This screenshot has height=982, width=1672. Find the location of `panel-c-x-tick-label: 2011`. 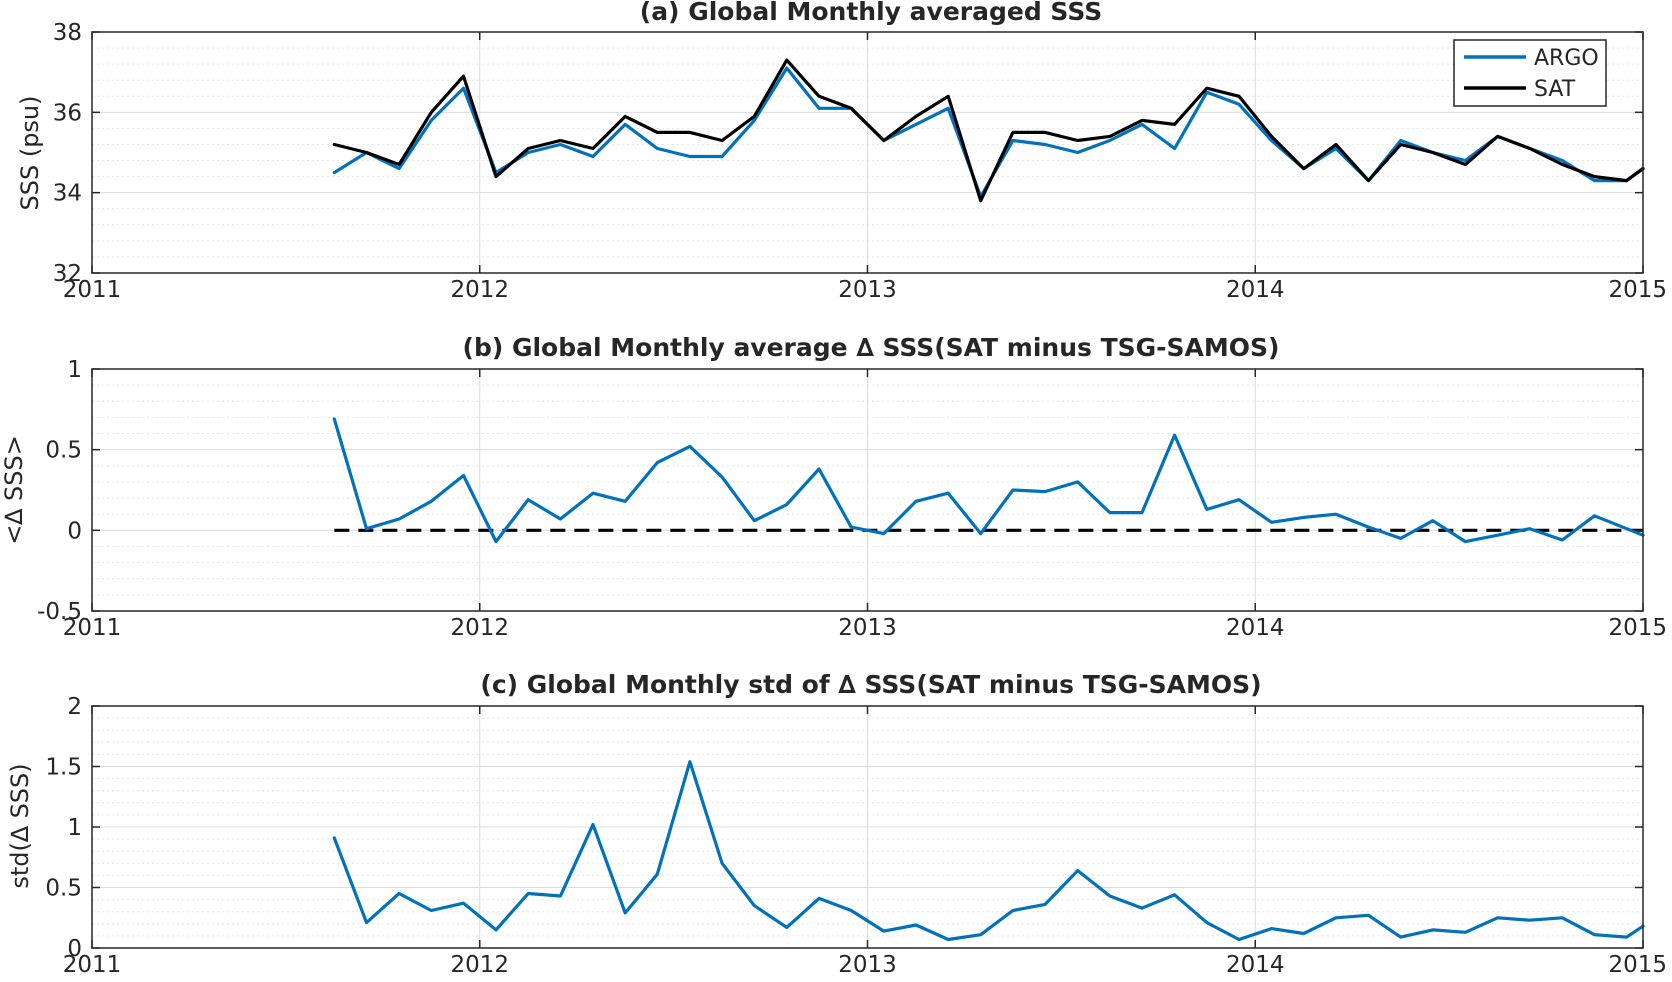

panel-c-x-tick-label: 2011 is located at coordinates (92, 965).